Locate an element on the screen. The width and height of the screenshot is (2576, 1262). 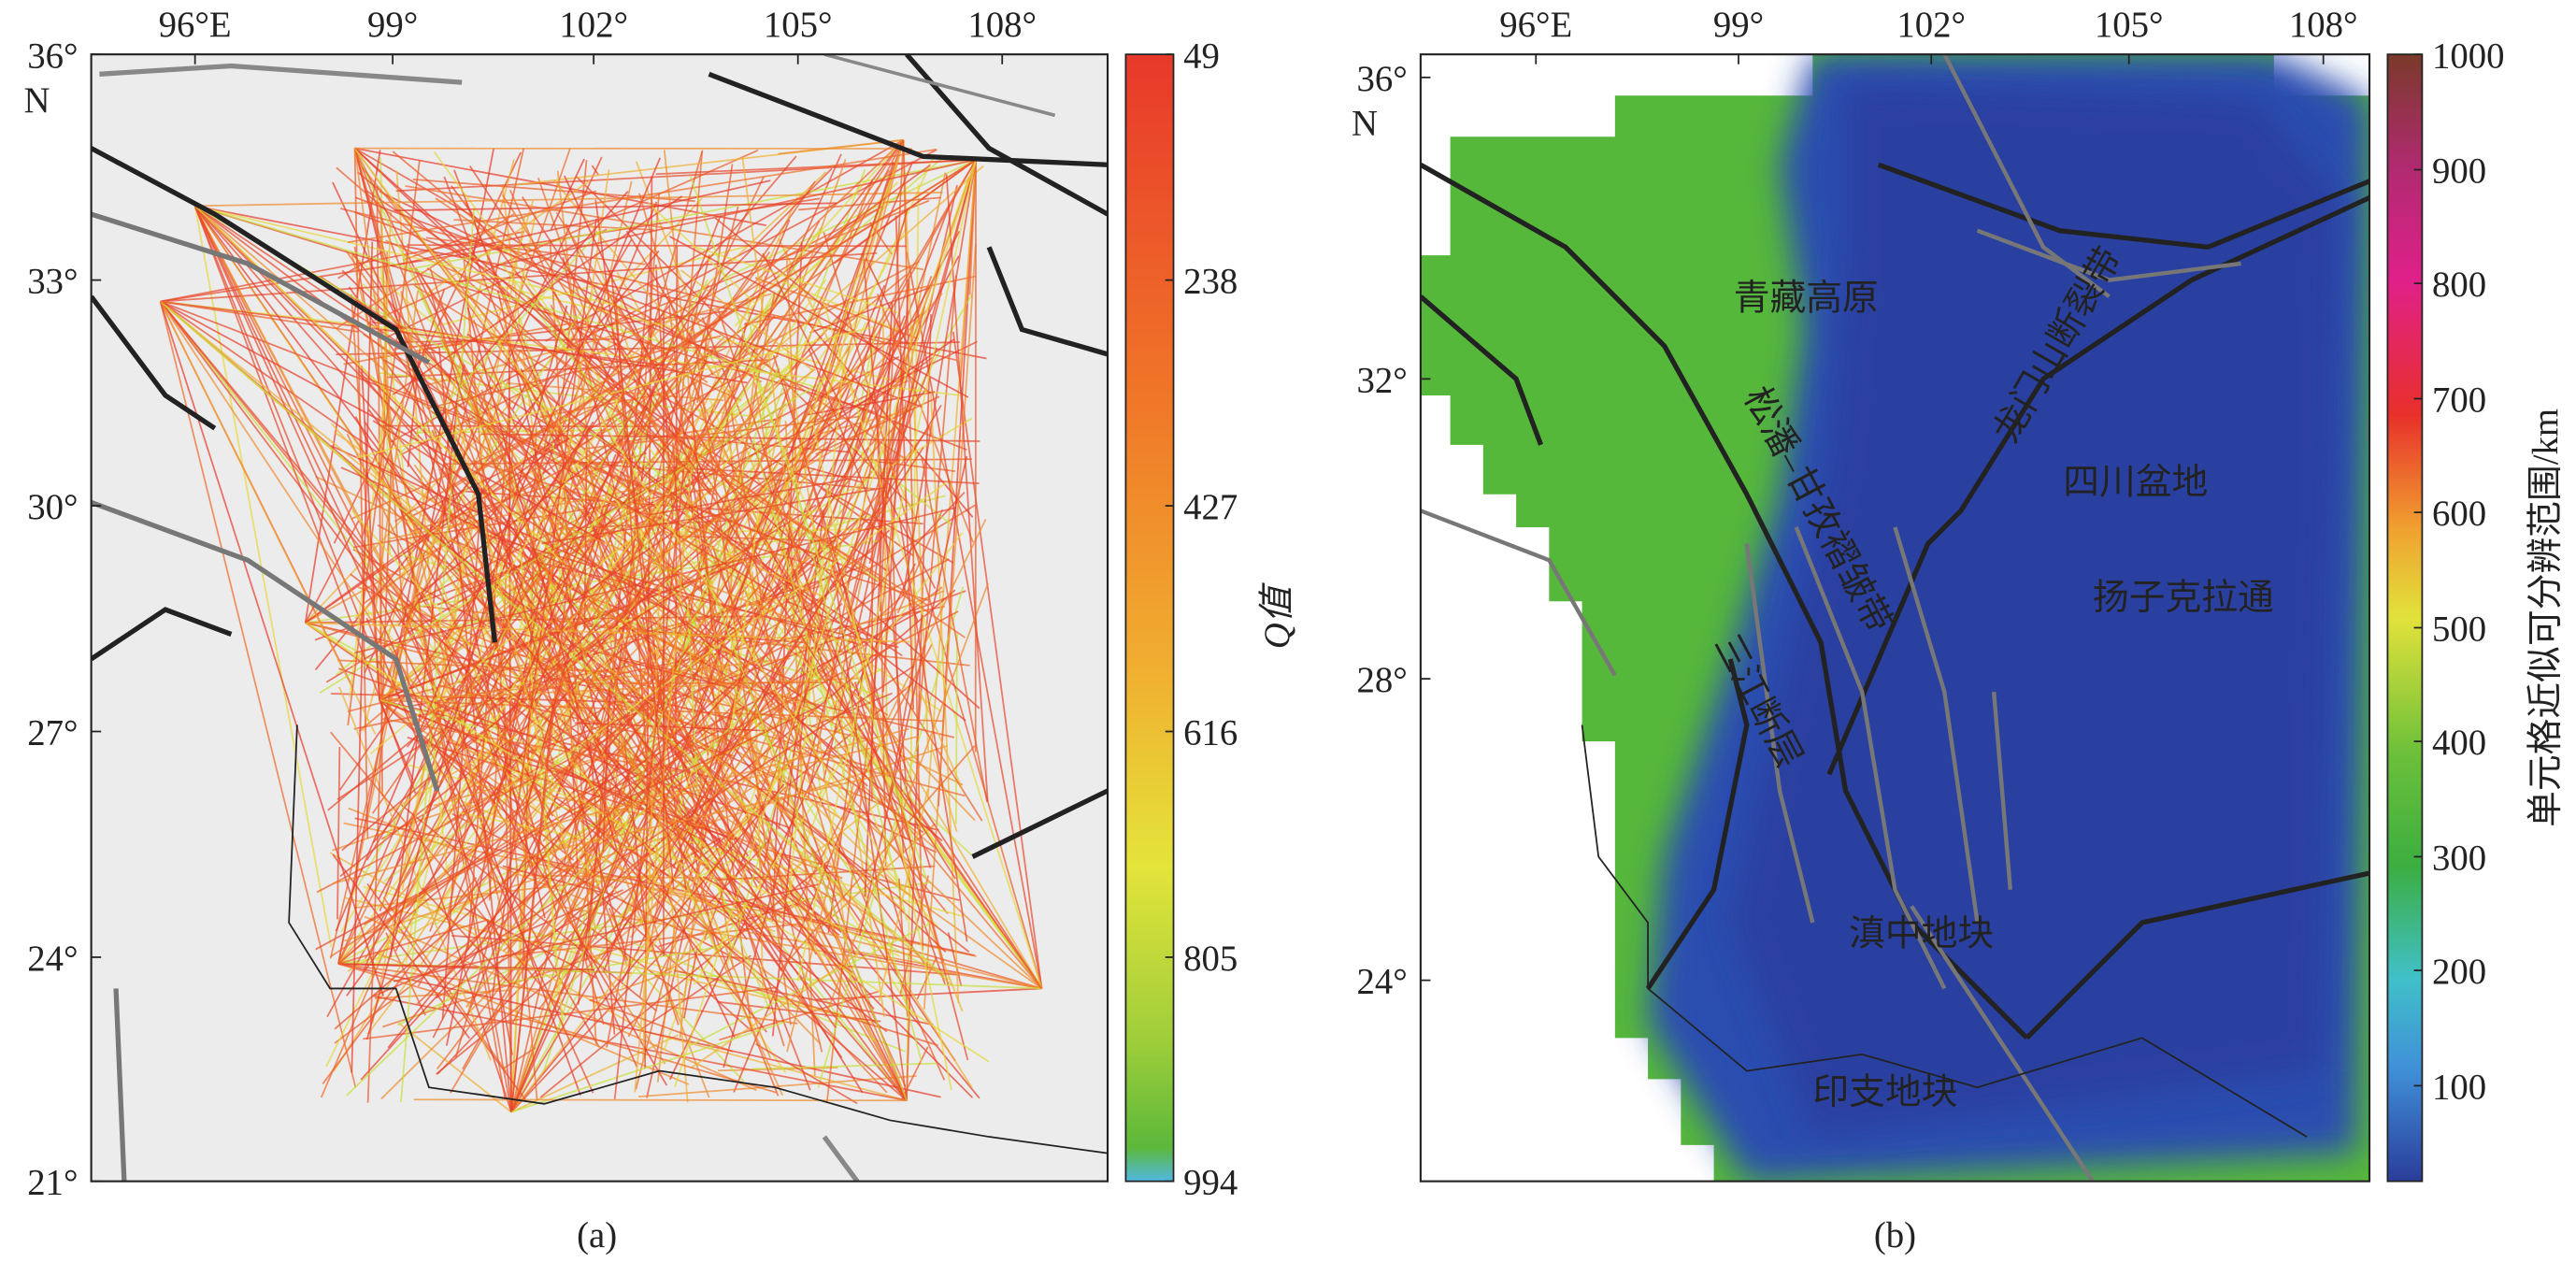
colorbar-label: 单元格近似可分辨范围/km is located at coordinates (2546, 618).